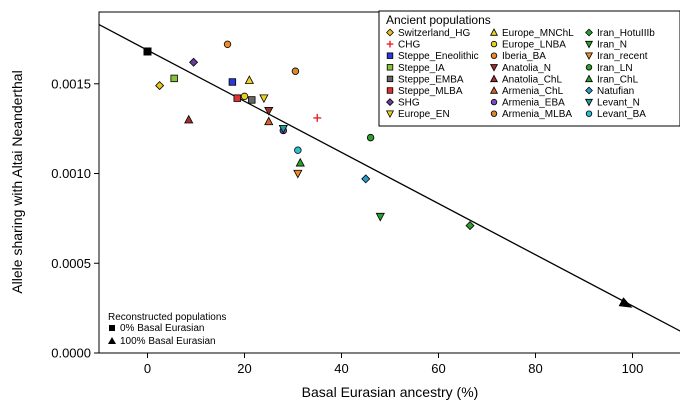 Image resolution: width=680 pixels, height=407 pixels. I want to click on legend-marker-shg, so click(390, 102).